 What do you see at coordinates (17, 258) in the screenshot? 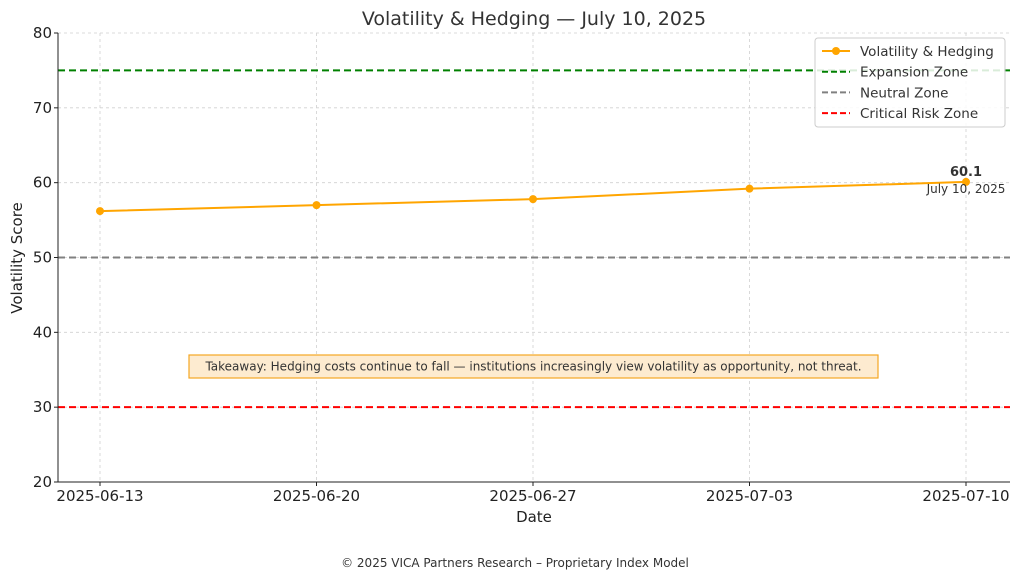
I see `y-axis-label: Volatility Score` at bounding box center [17, 258].